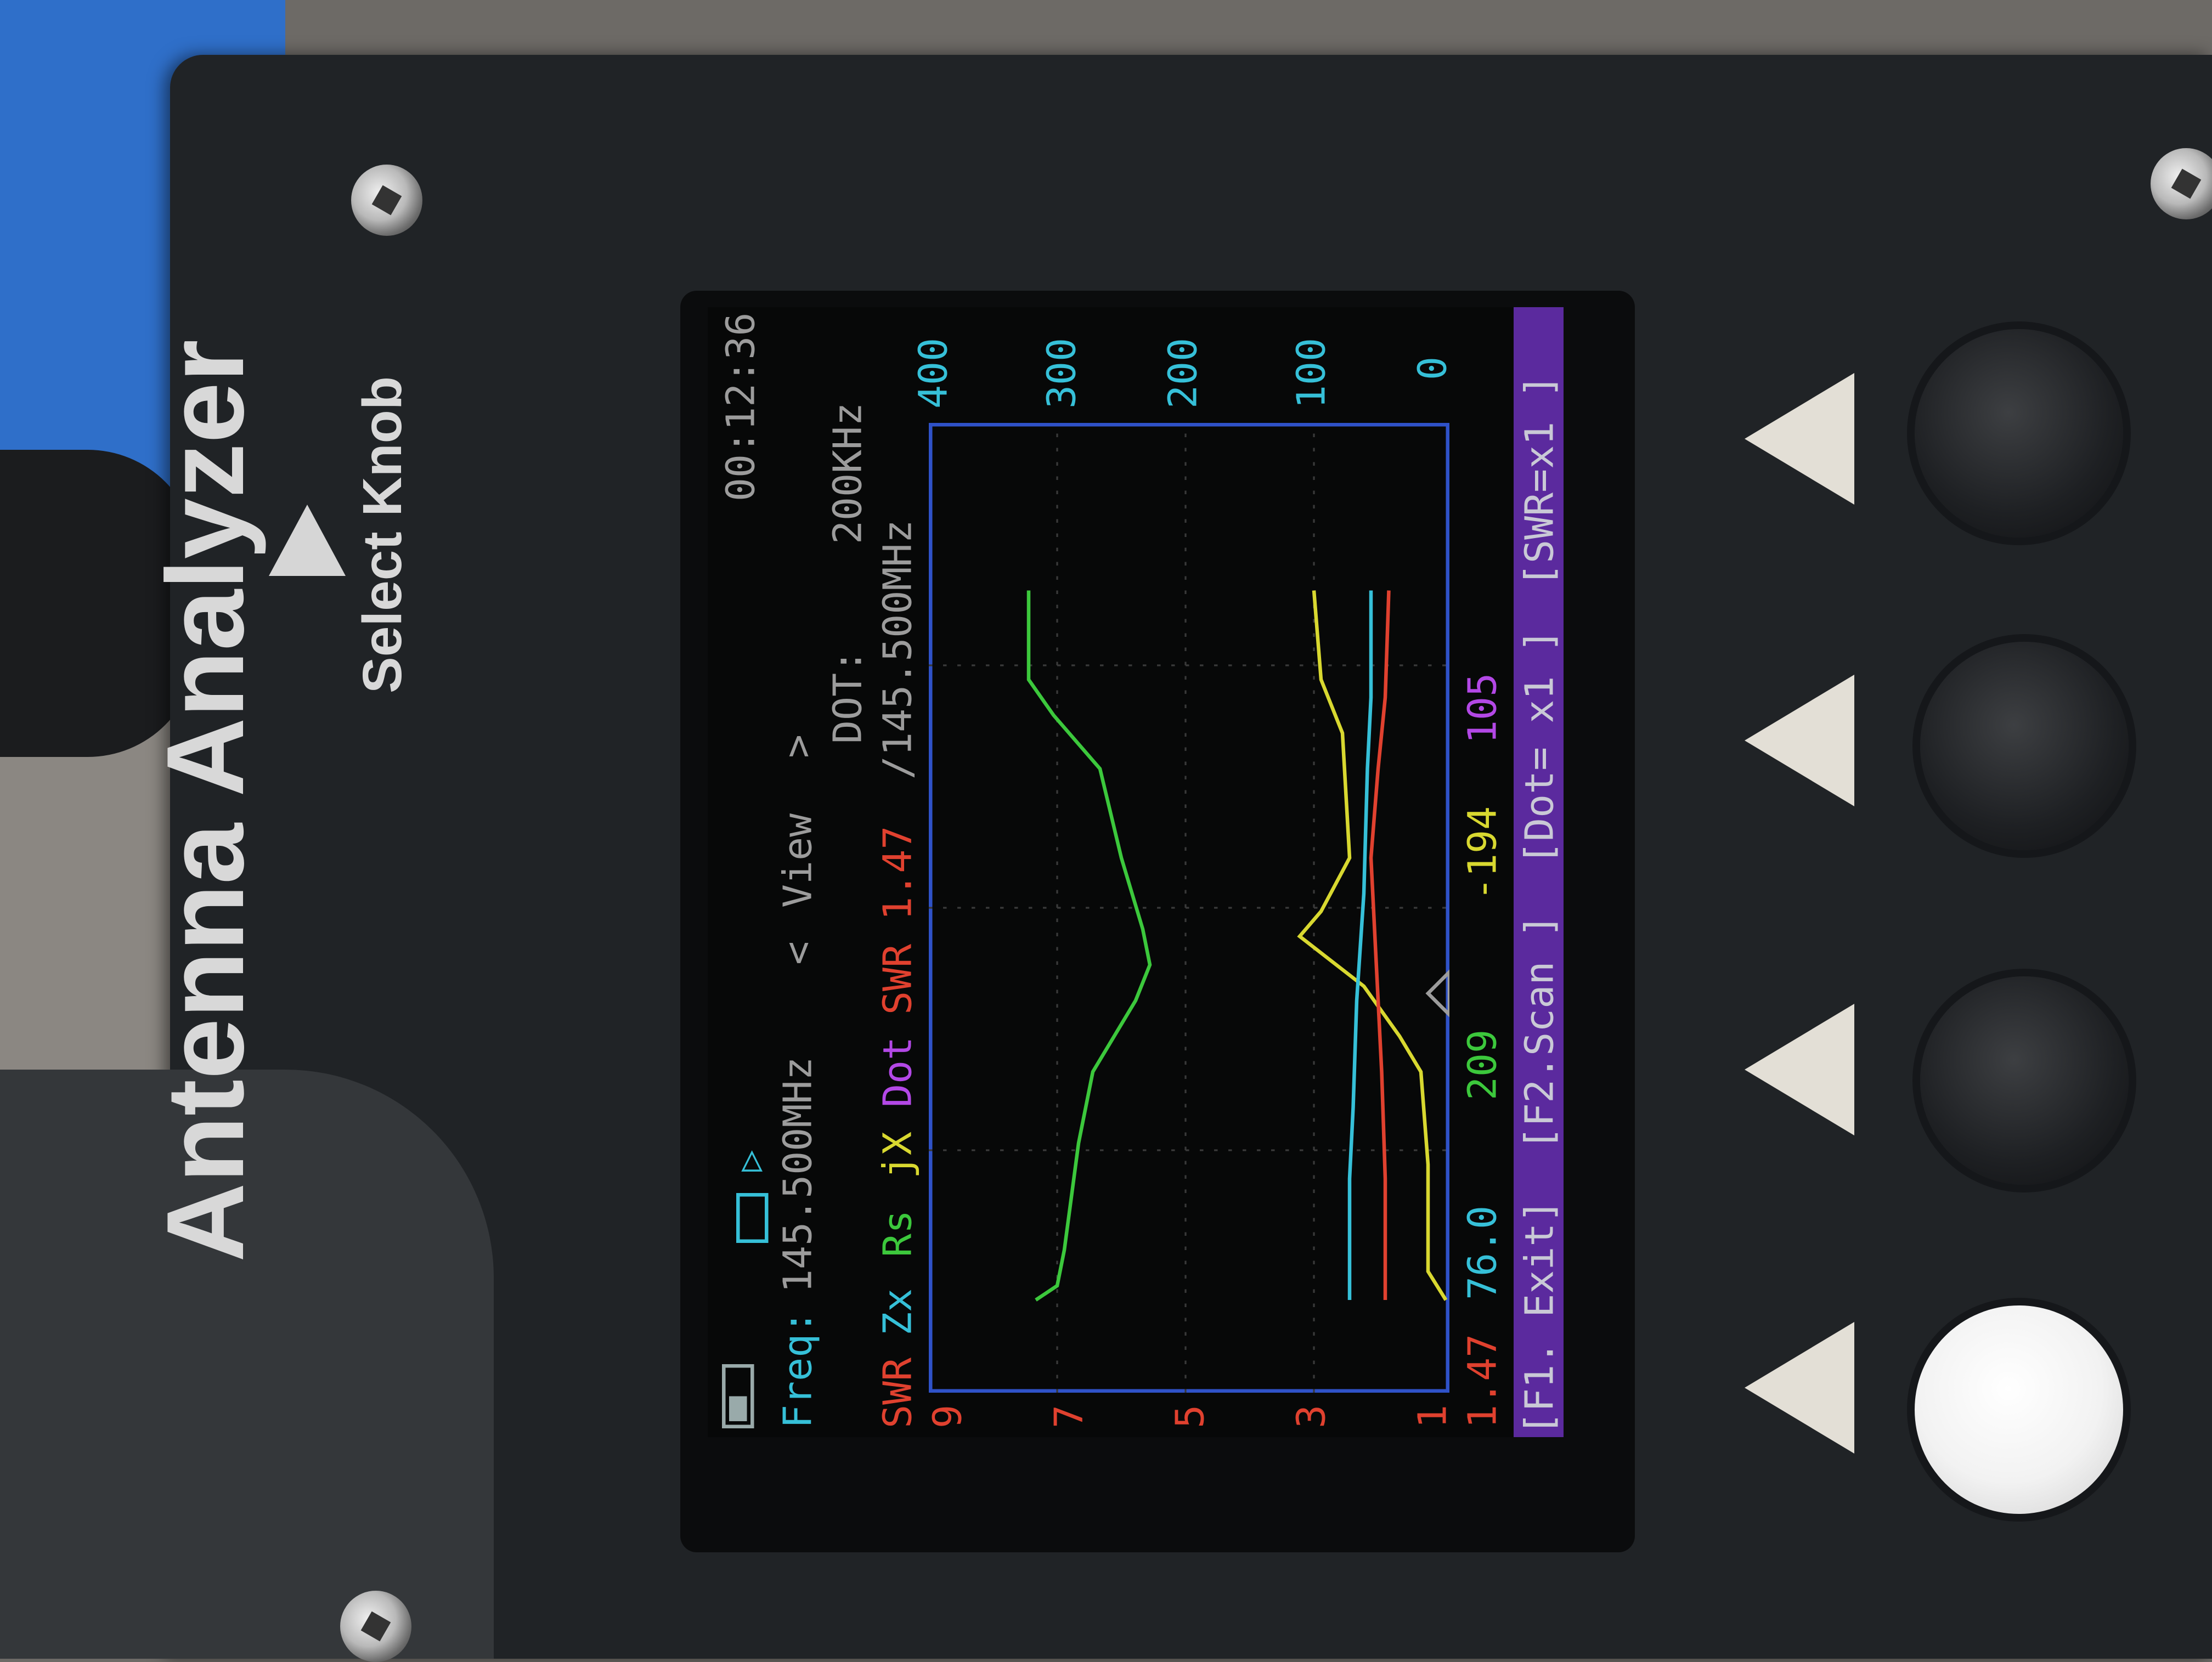 The image size is (2212, 1662). What do you see at coordinates (1483, 708) in the screenshot?
I see `readout-dot: 105` at bounding box center [1483, 708].